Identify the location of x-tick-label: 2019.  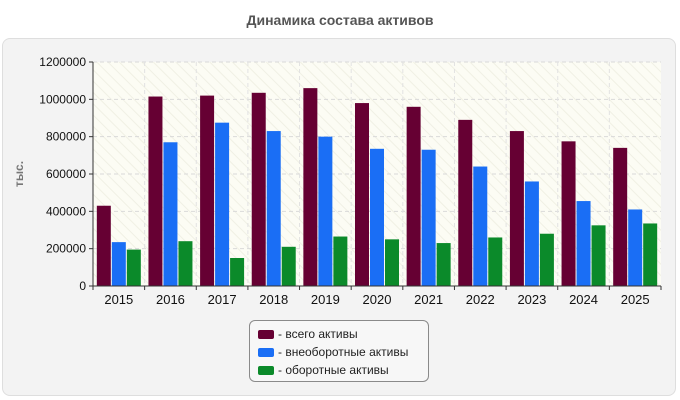
(325, 299).